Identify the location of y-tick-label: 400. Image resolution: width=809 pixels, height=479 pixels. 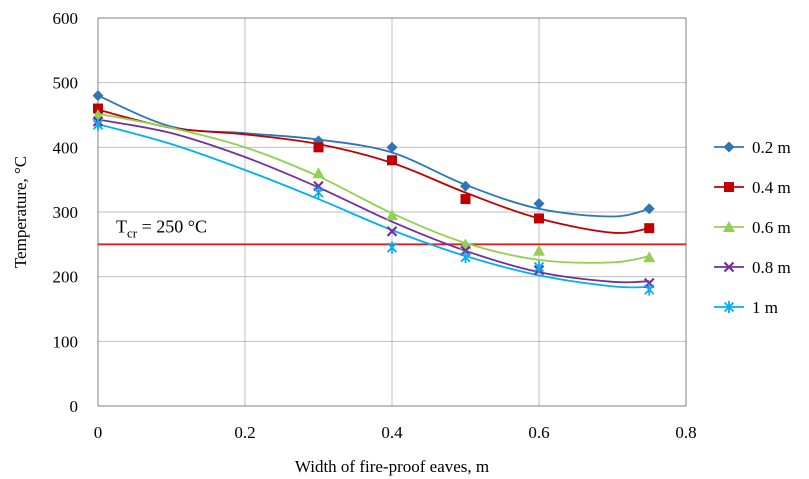
(66, 147).